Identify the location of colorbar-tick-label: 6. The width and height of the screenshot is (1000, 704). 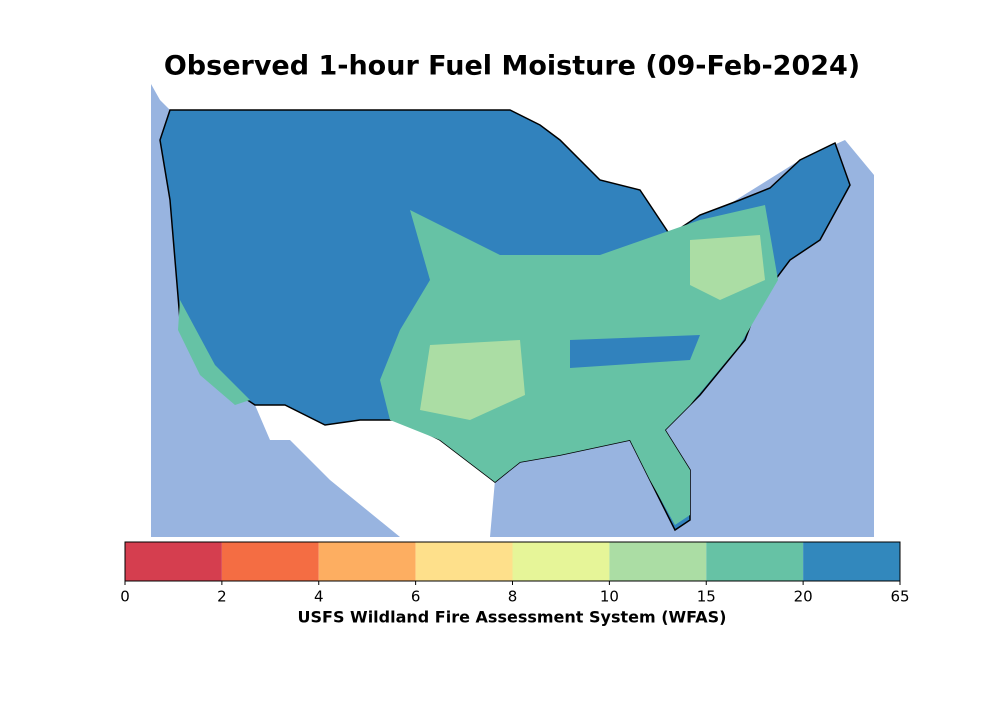
(416, 597).